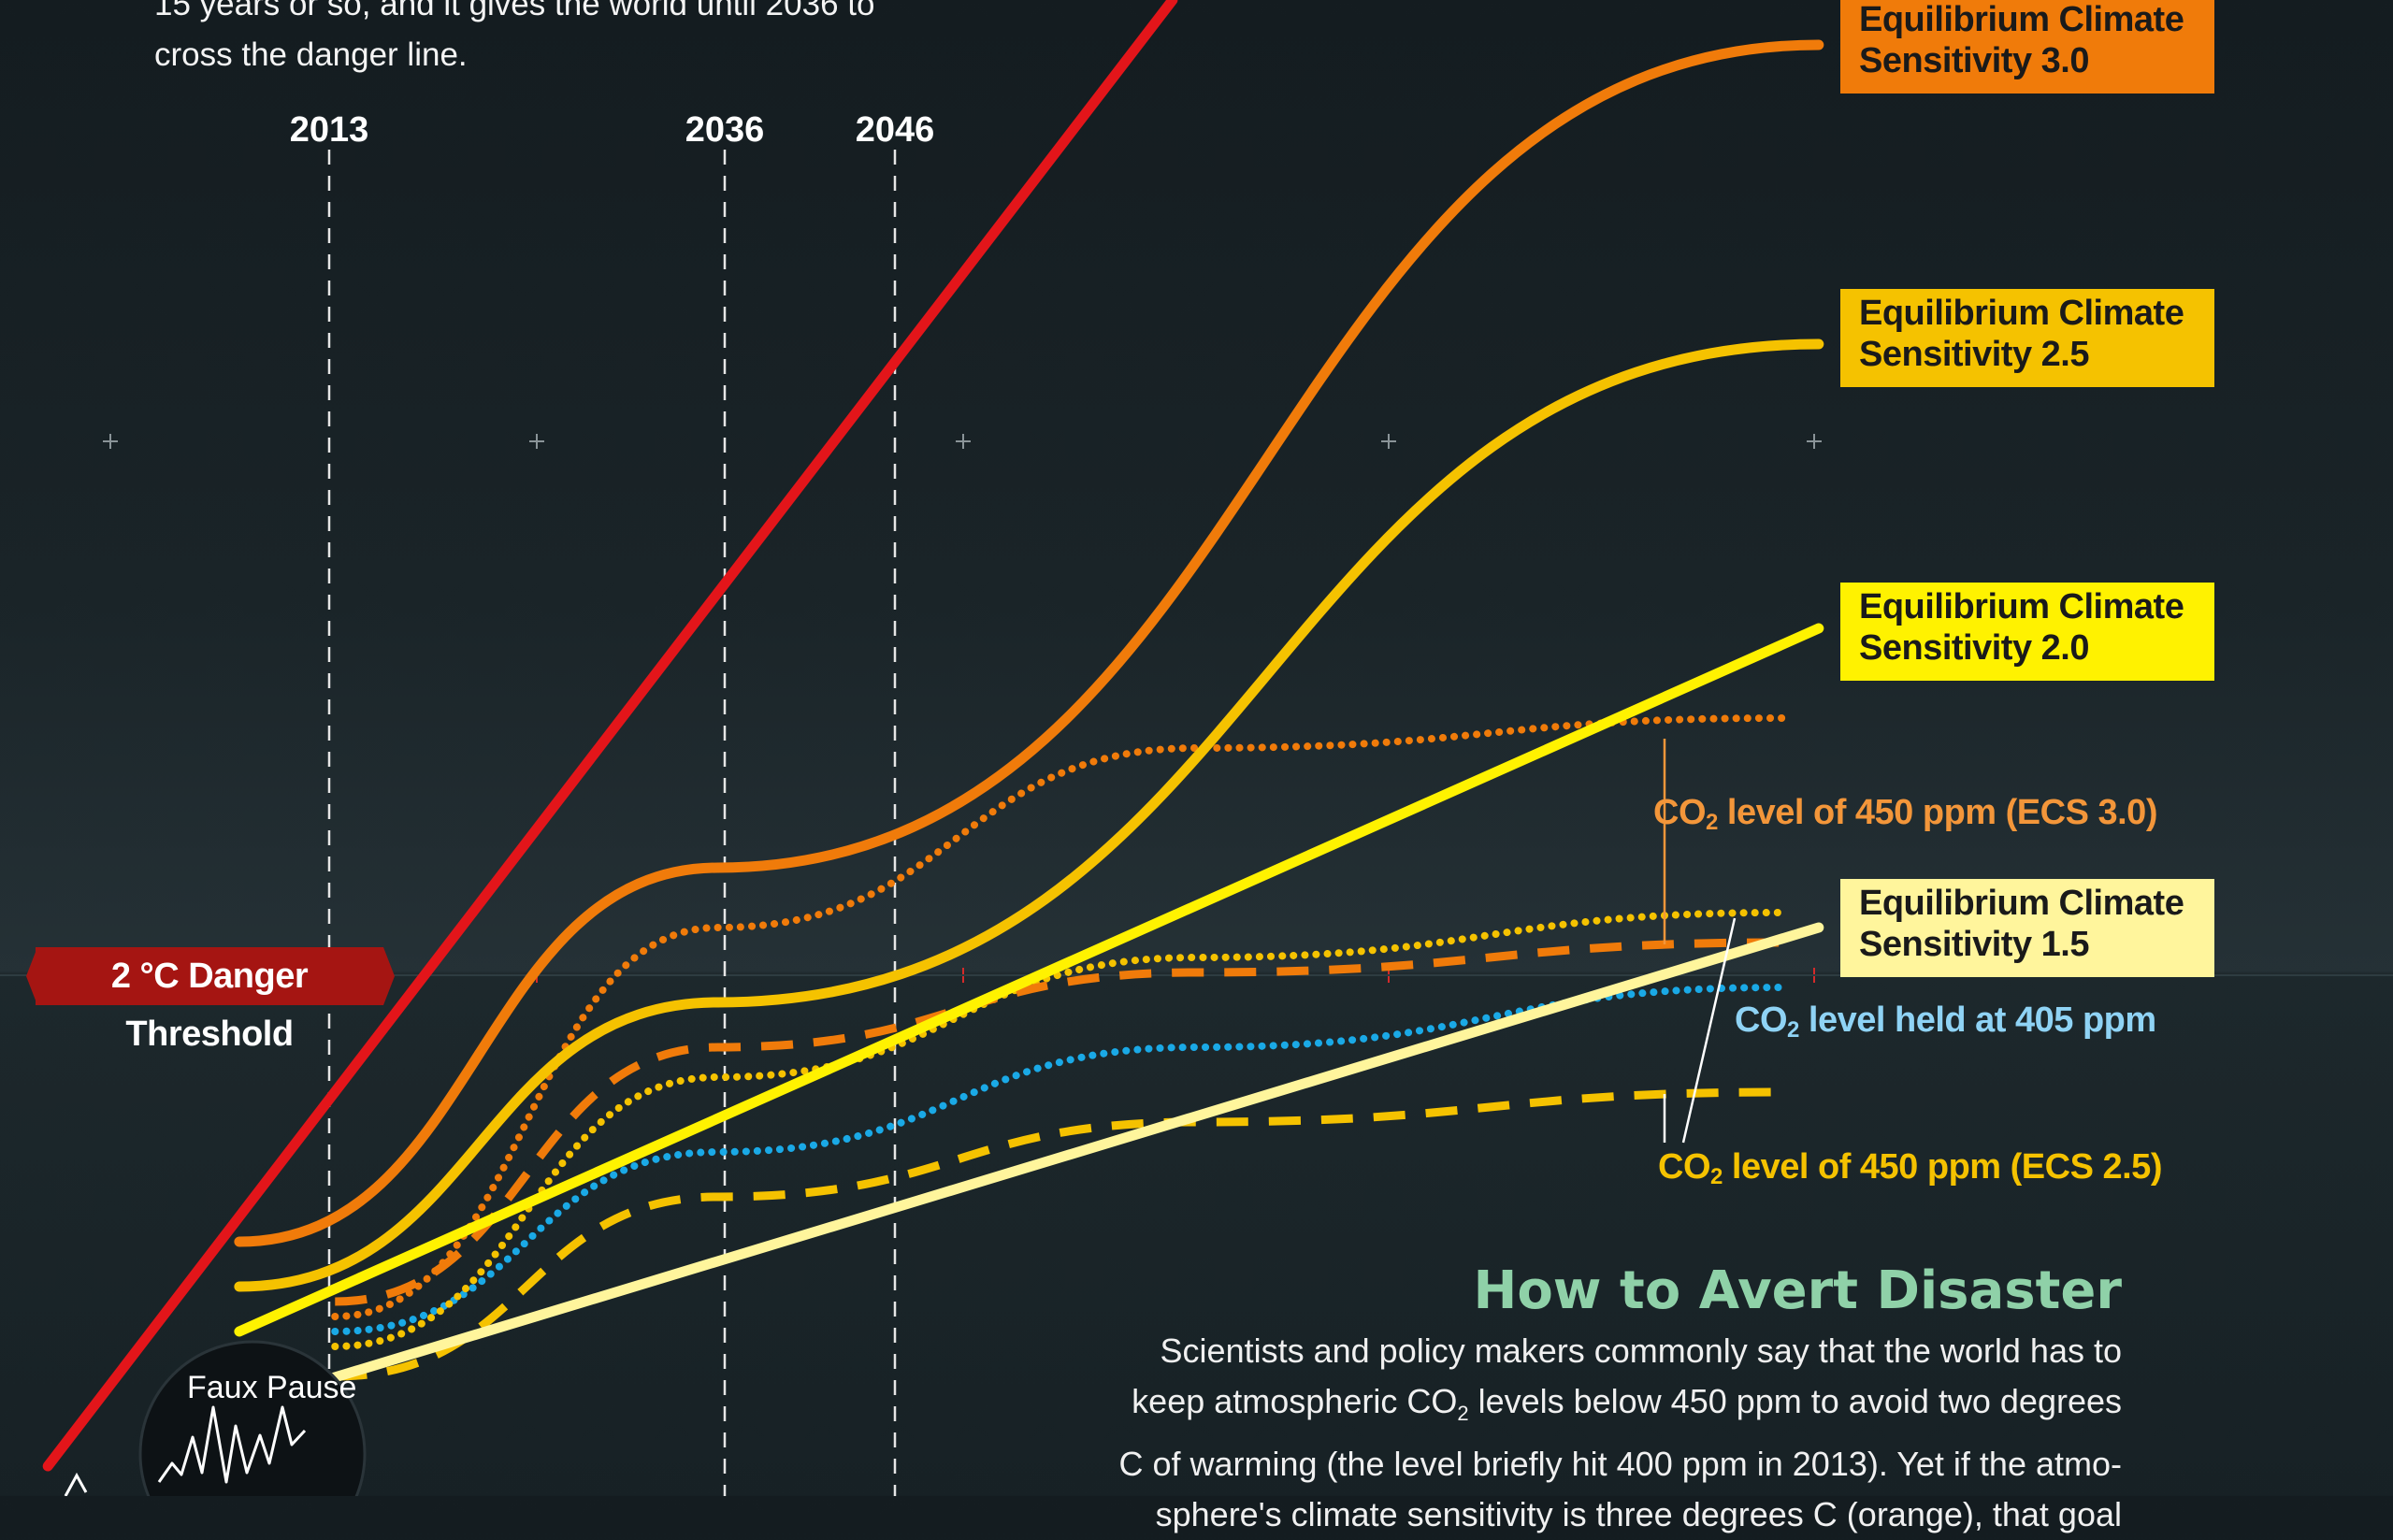 Image resolution: width=2393 pixels, height=1540 pixels. What do you see at coordinates (272, 1387) in the screenshot?
I see `faux-pause-label: Faux Pause` at bounding box center [272, 1387].